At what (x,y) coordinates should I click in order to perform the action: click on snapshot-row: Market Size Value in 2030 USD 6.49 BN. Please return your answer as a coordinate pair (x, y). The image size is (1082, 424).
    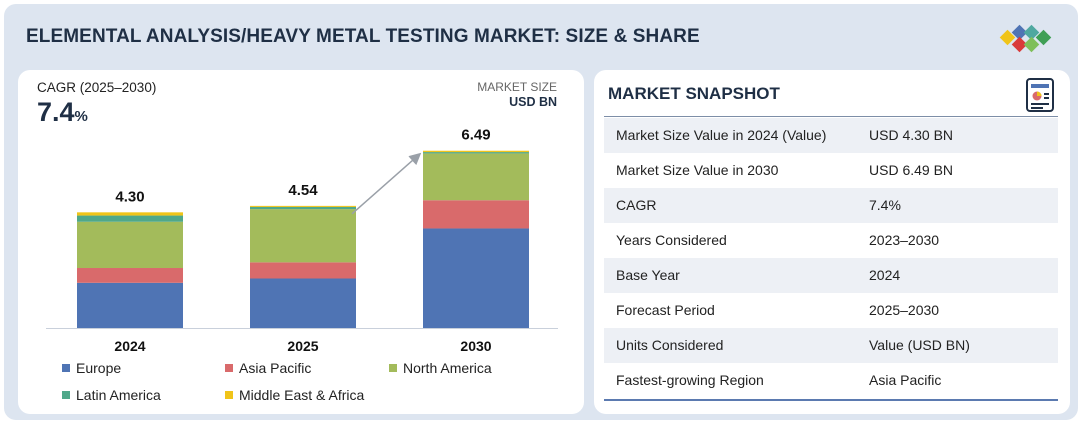
    Looking at the image, I should click on (831, 170).